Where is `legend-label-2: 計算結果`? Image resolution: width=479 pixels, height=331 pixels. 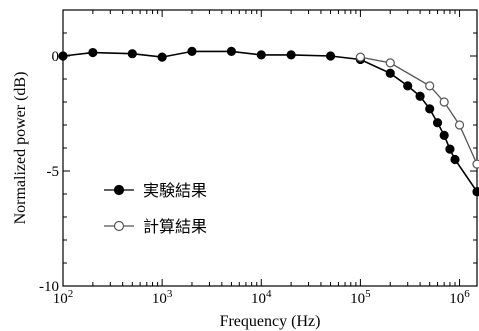 legend-label-2: 計算結果 is located at coordinates (175, 226).